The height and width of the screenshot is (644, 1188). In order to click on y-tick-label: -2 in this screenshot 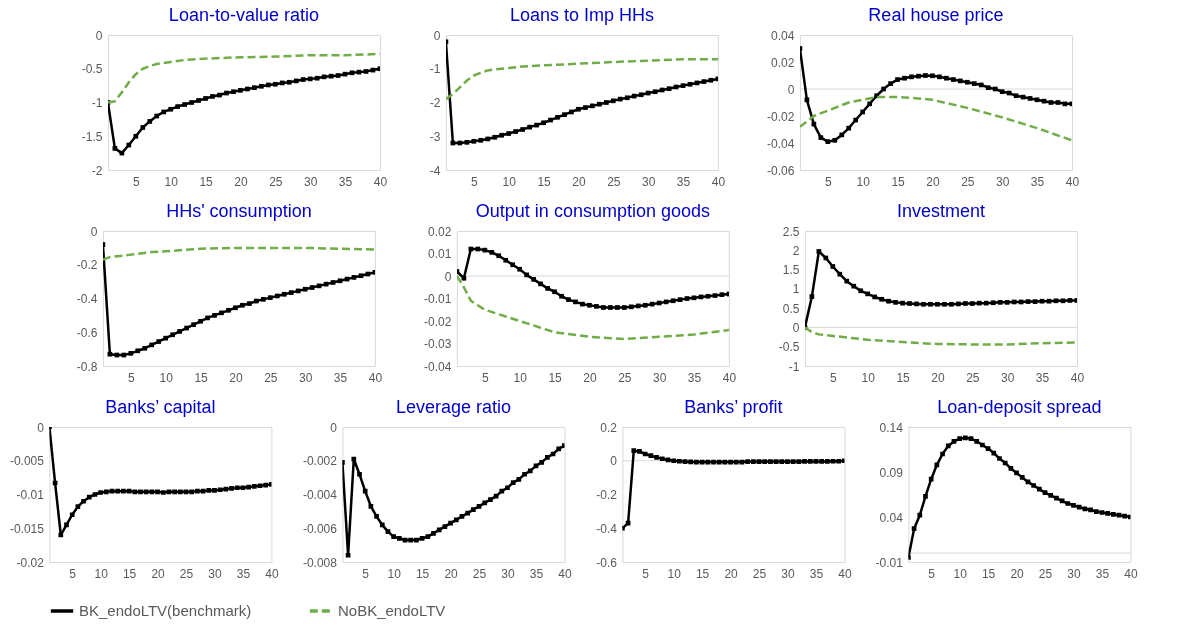, I will do `click(97, 170)`.